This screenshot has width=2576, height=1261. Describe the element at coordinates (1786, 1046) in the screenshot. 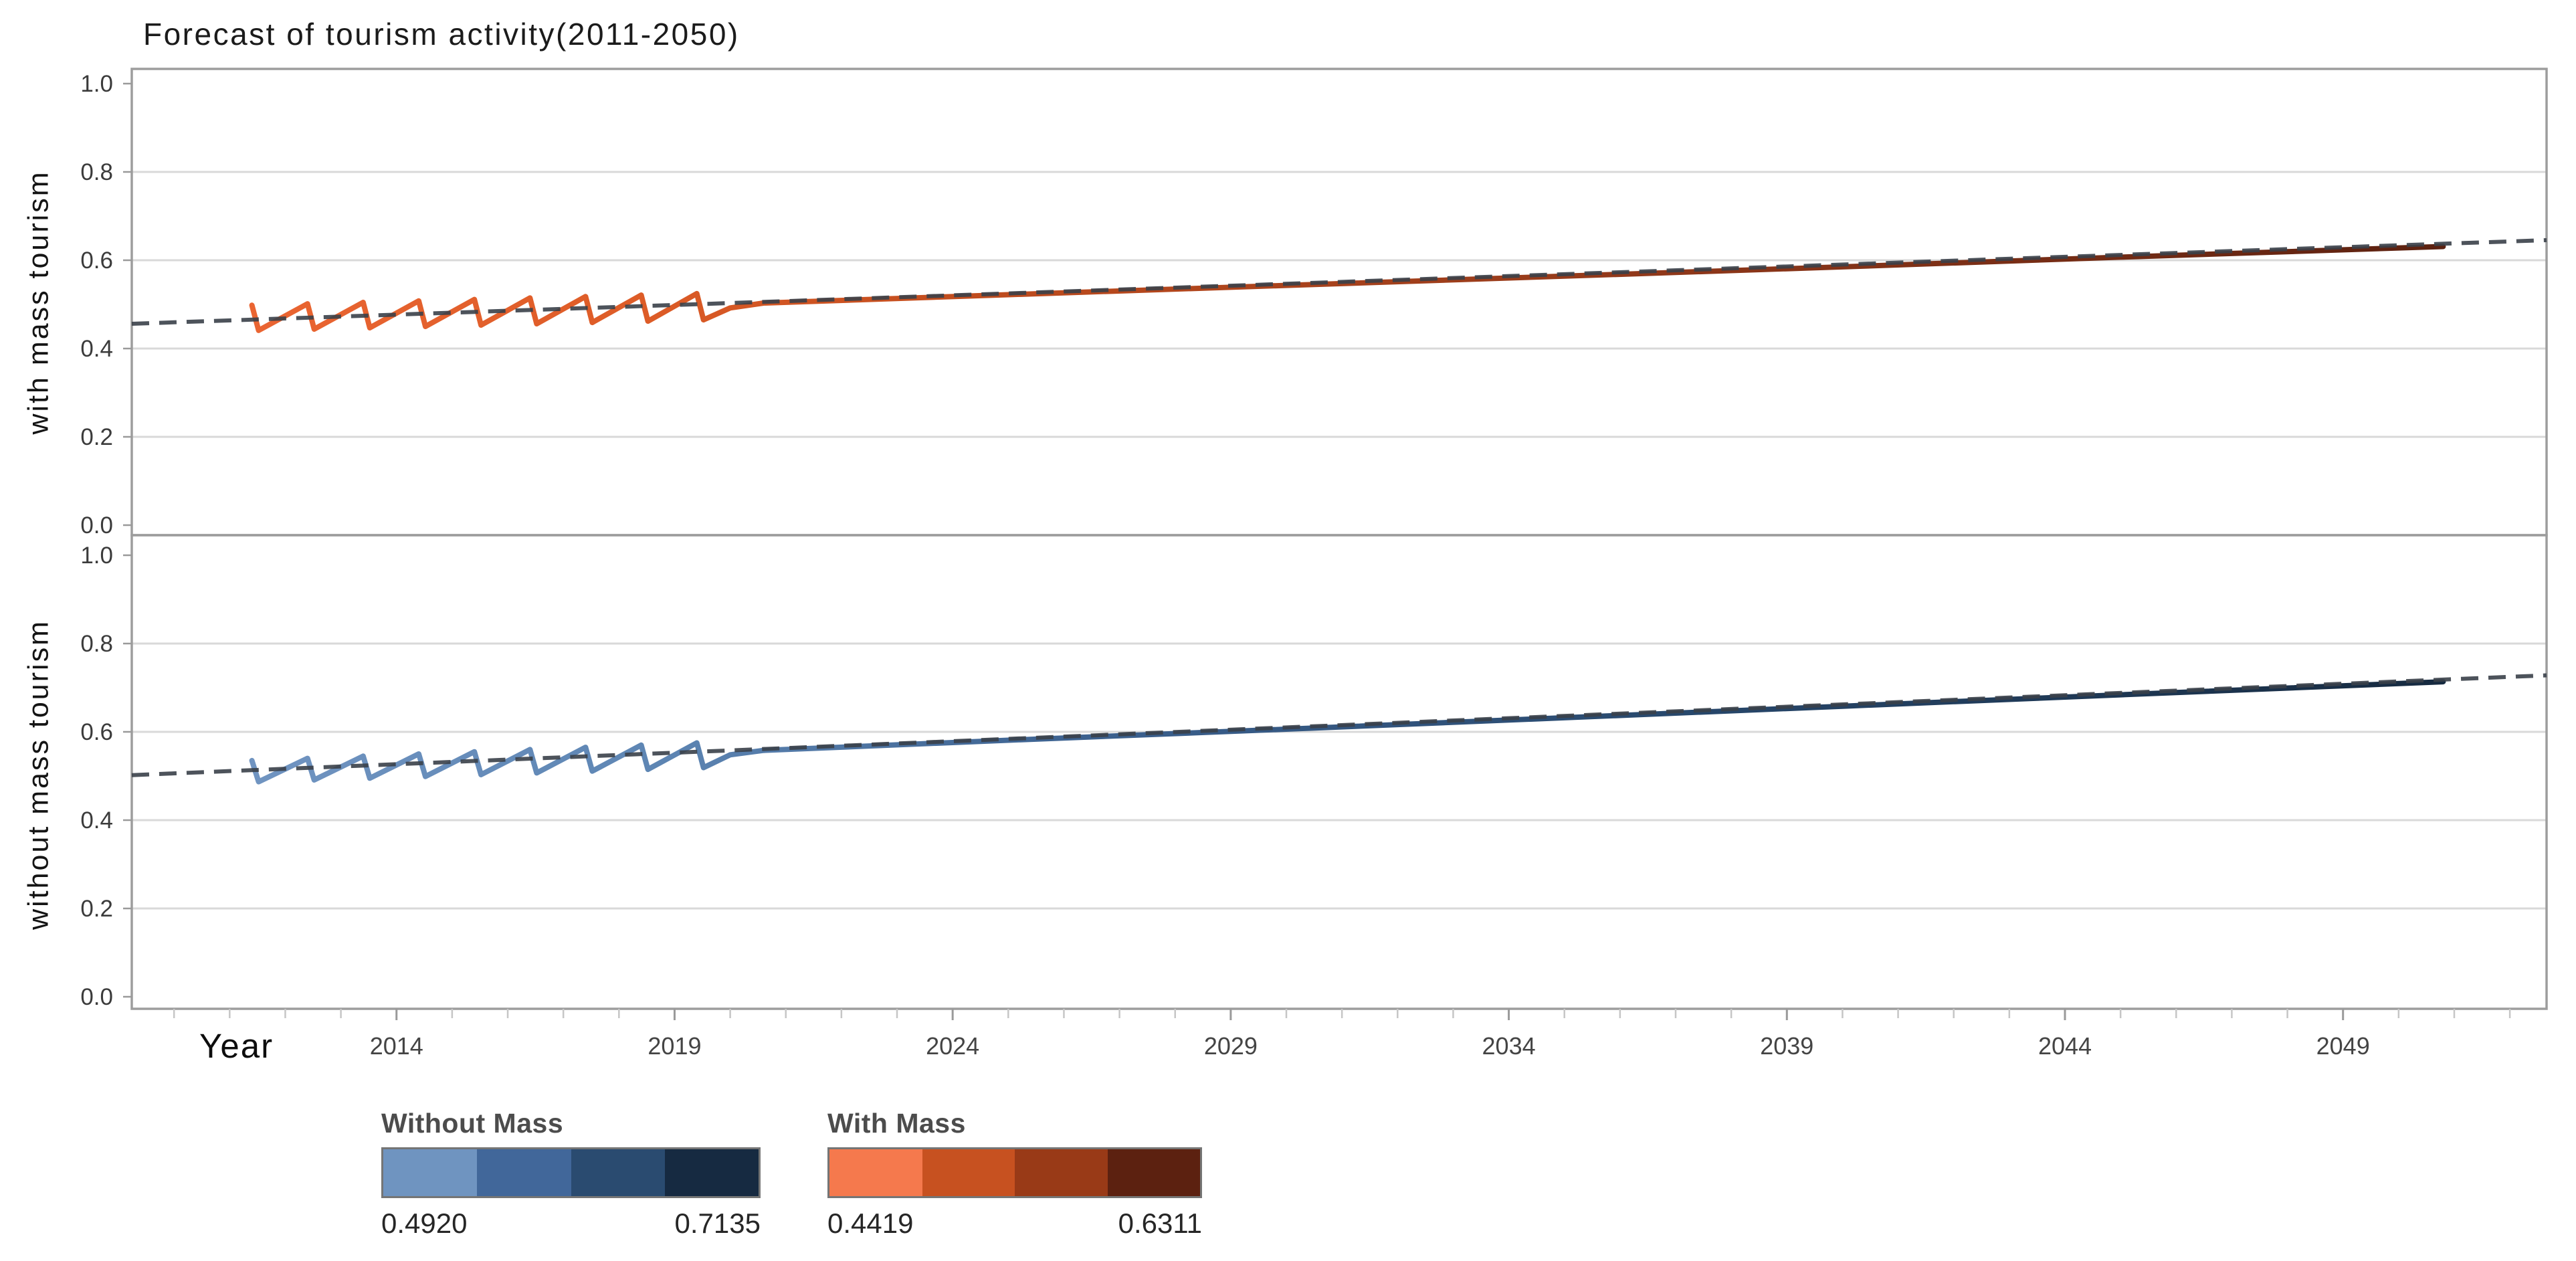

I see `x-tick-label: 2039` at that location.